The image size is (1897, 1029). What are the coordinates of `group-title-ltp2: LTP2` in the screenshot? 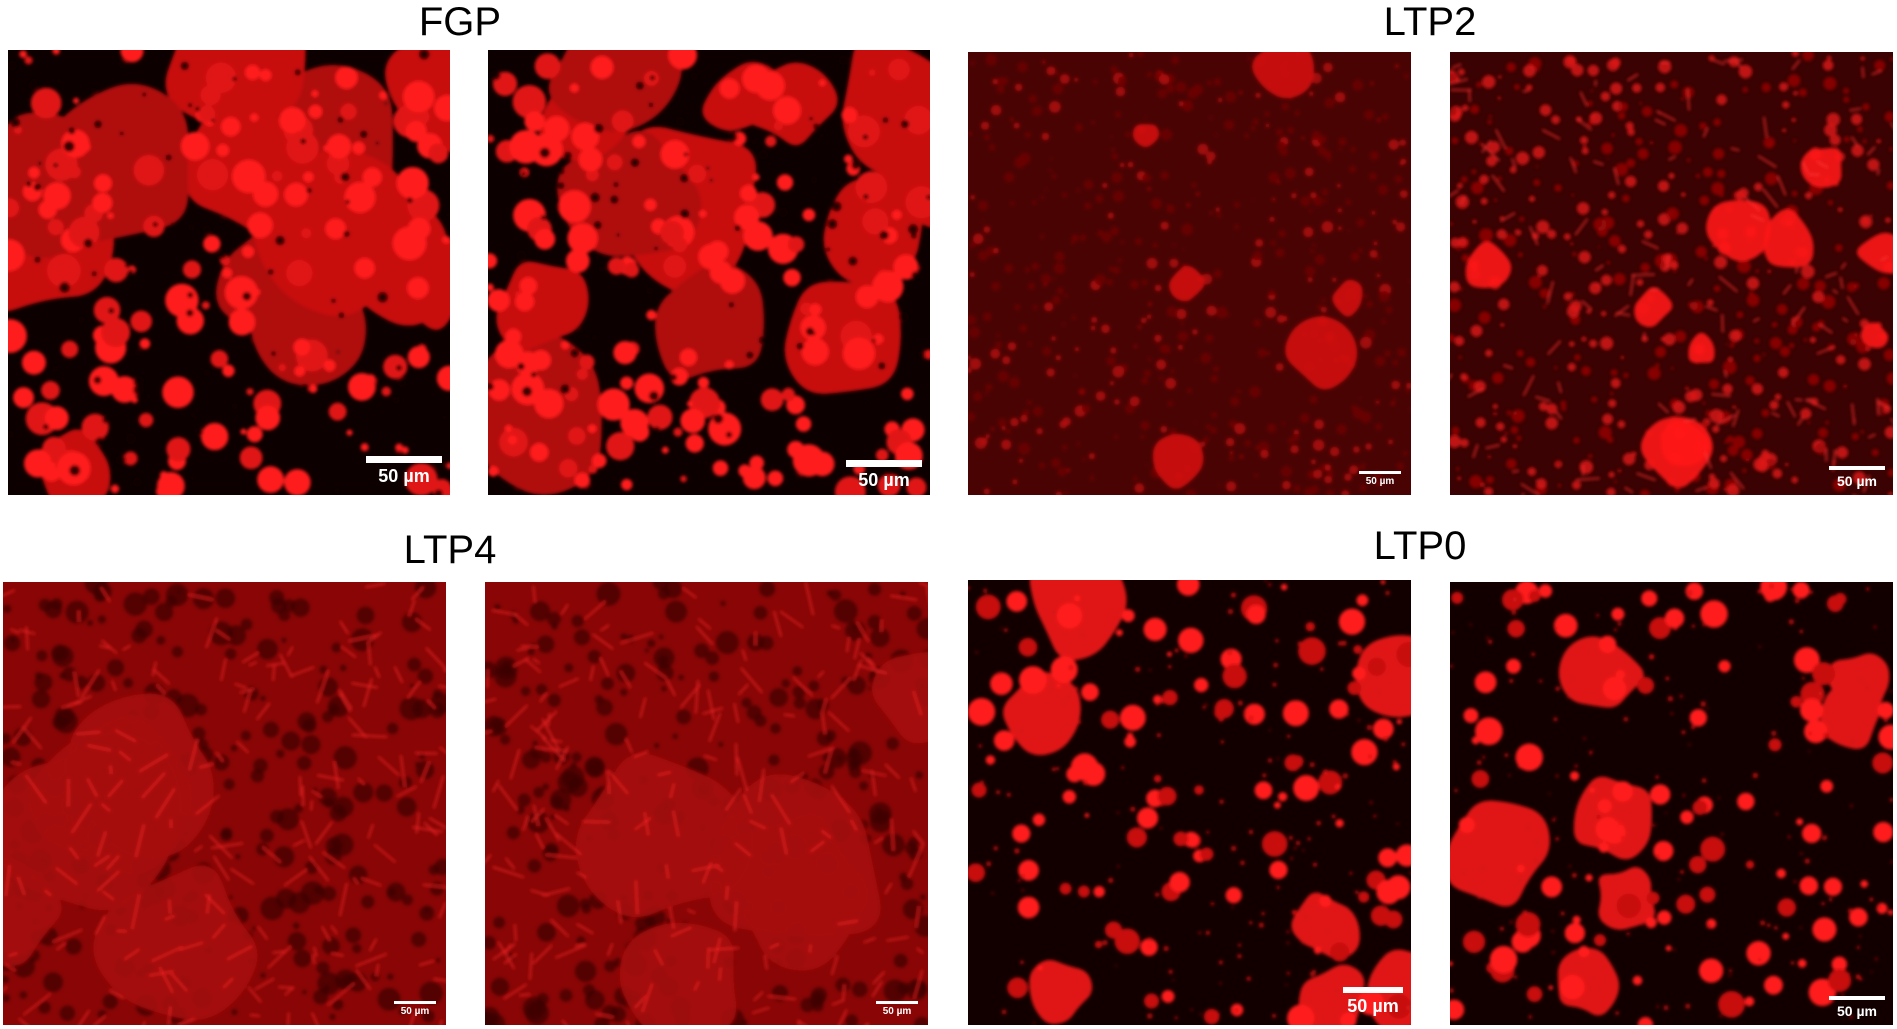 It's located at (1430, 22).